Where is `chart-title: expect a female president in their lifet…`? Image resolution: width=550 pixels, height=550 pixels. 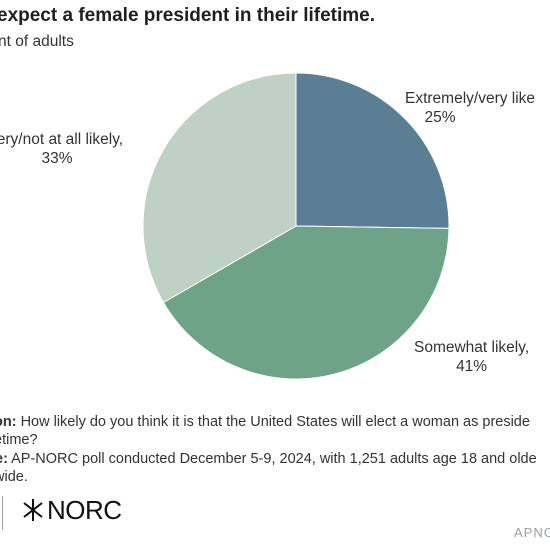
chart-title: expect a female president in their lifet… is located at coordinates (188, 15).